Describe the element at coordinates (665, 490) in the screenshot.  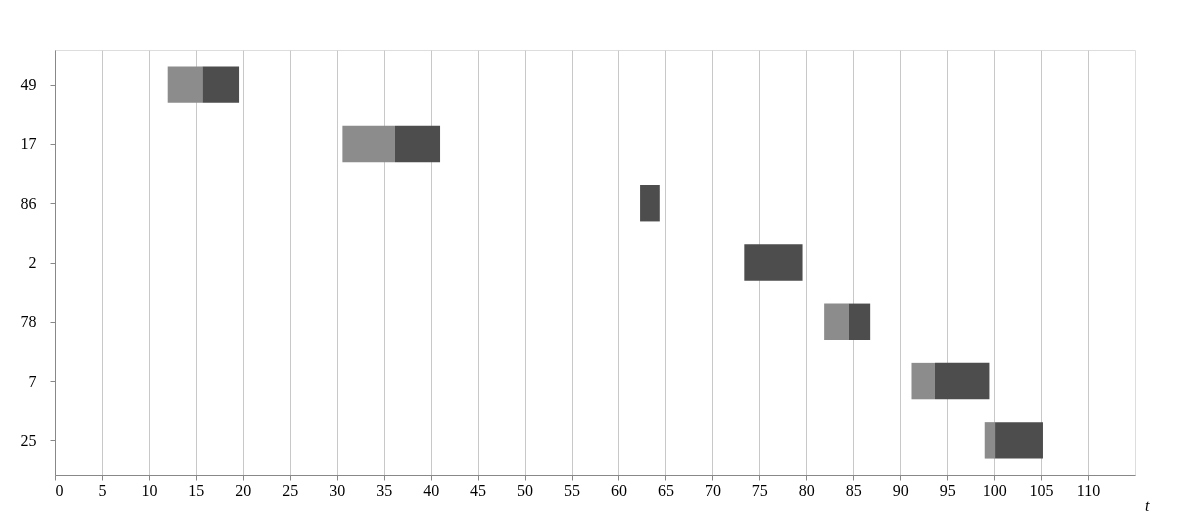
I see `x-tick-label: 65` at that location.